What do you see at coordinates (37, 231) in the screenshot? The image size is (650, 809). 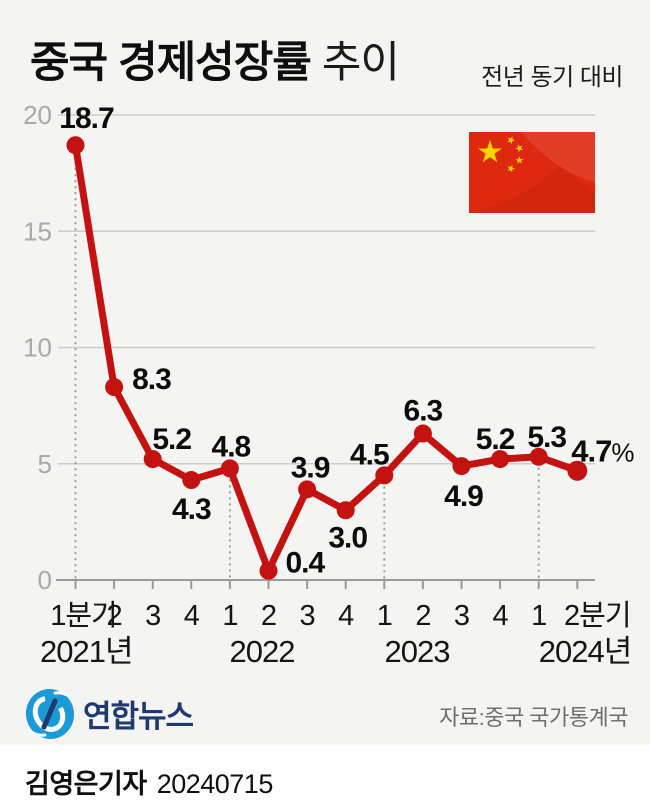 I see `y-axis-tick-label: 15` at bounding box center [37, 231].